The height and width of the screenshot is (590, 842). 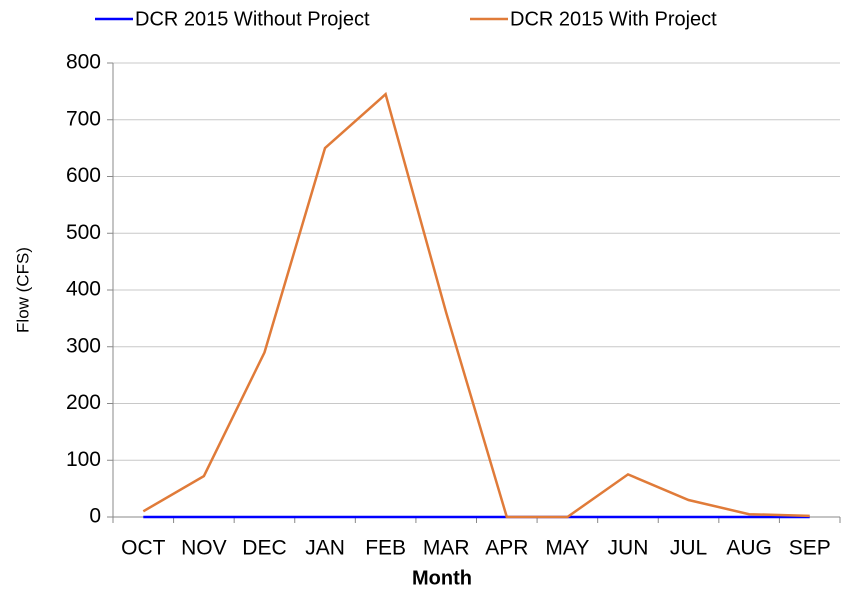 What do you see at coordinates (95, 516) in the screenshot?
I see `y-tick-label: 0` at bounding box center [95, 516].